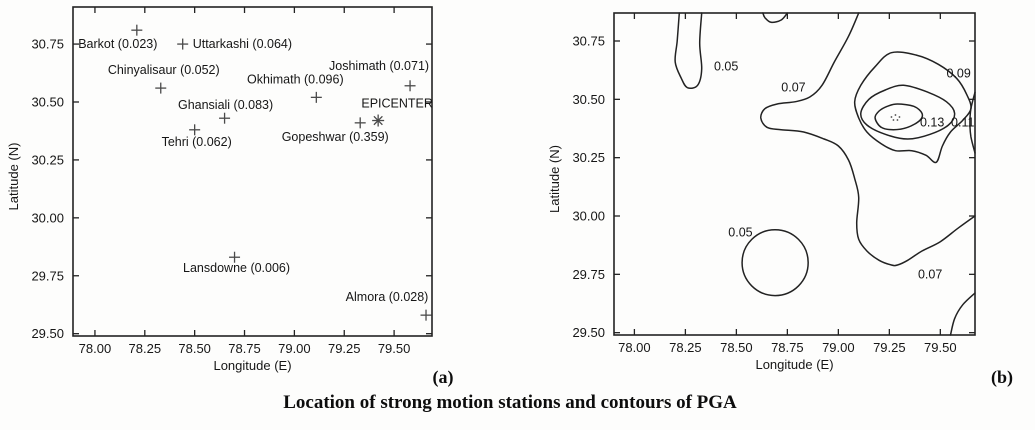 This screenshot has width=1035, height=430. I want to click on epicenter-star-ray, so click(378, 120).